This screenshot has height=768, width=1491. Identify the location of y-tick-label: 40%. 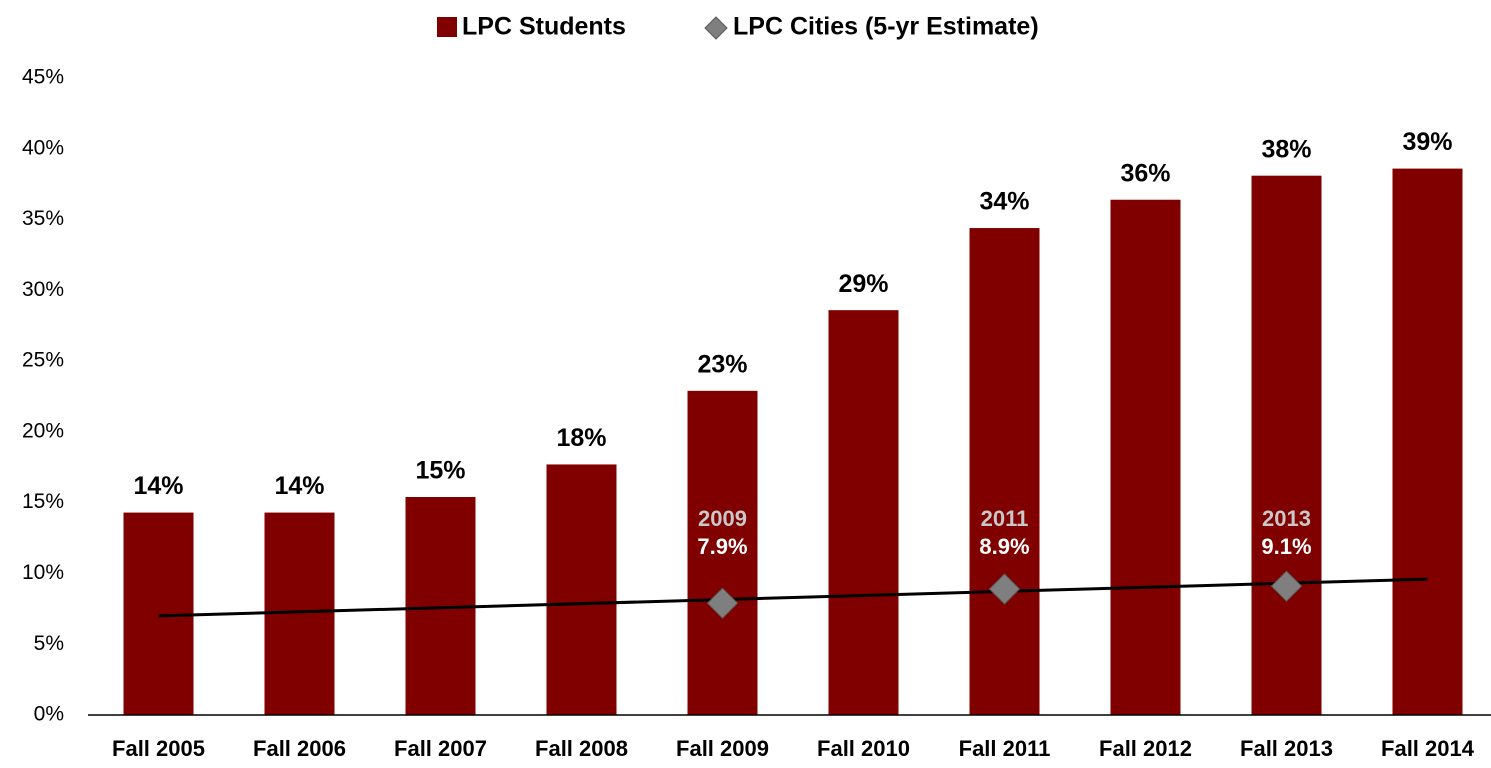
(43, 147).